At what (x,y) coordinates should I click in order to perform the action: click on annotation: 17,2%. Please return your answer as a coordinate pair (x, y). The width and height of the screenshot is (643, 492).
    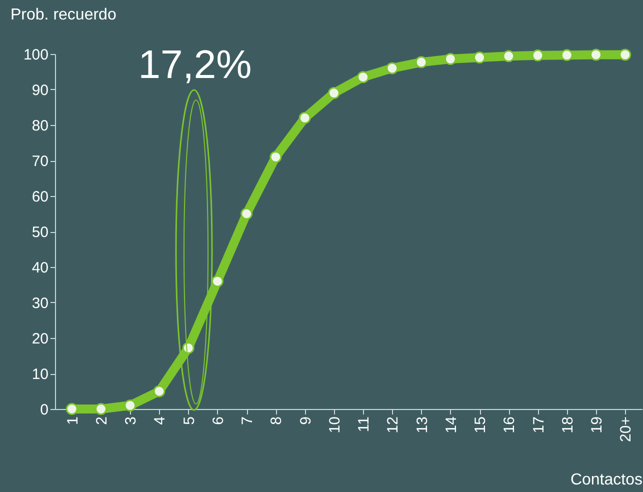
    Looking at the image, I should click on (195, 65).